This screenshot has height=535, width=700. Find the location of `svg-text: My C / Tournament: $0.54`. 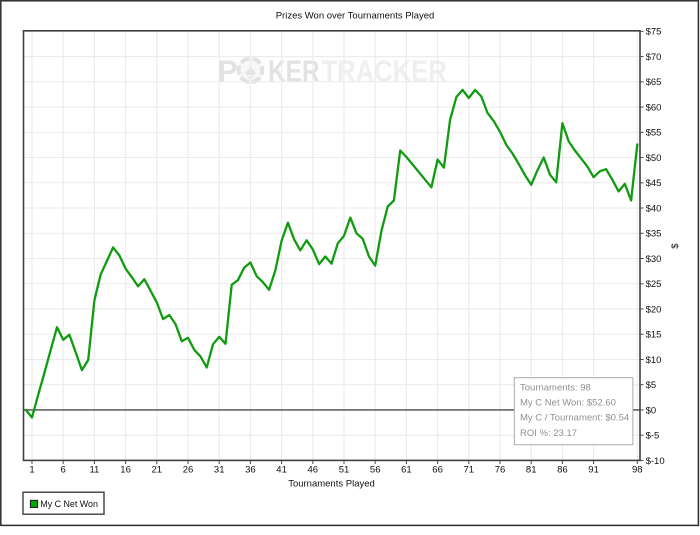

svg-text: My C / Tournament: $0.54 is located at coordinates (574, 418).